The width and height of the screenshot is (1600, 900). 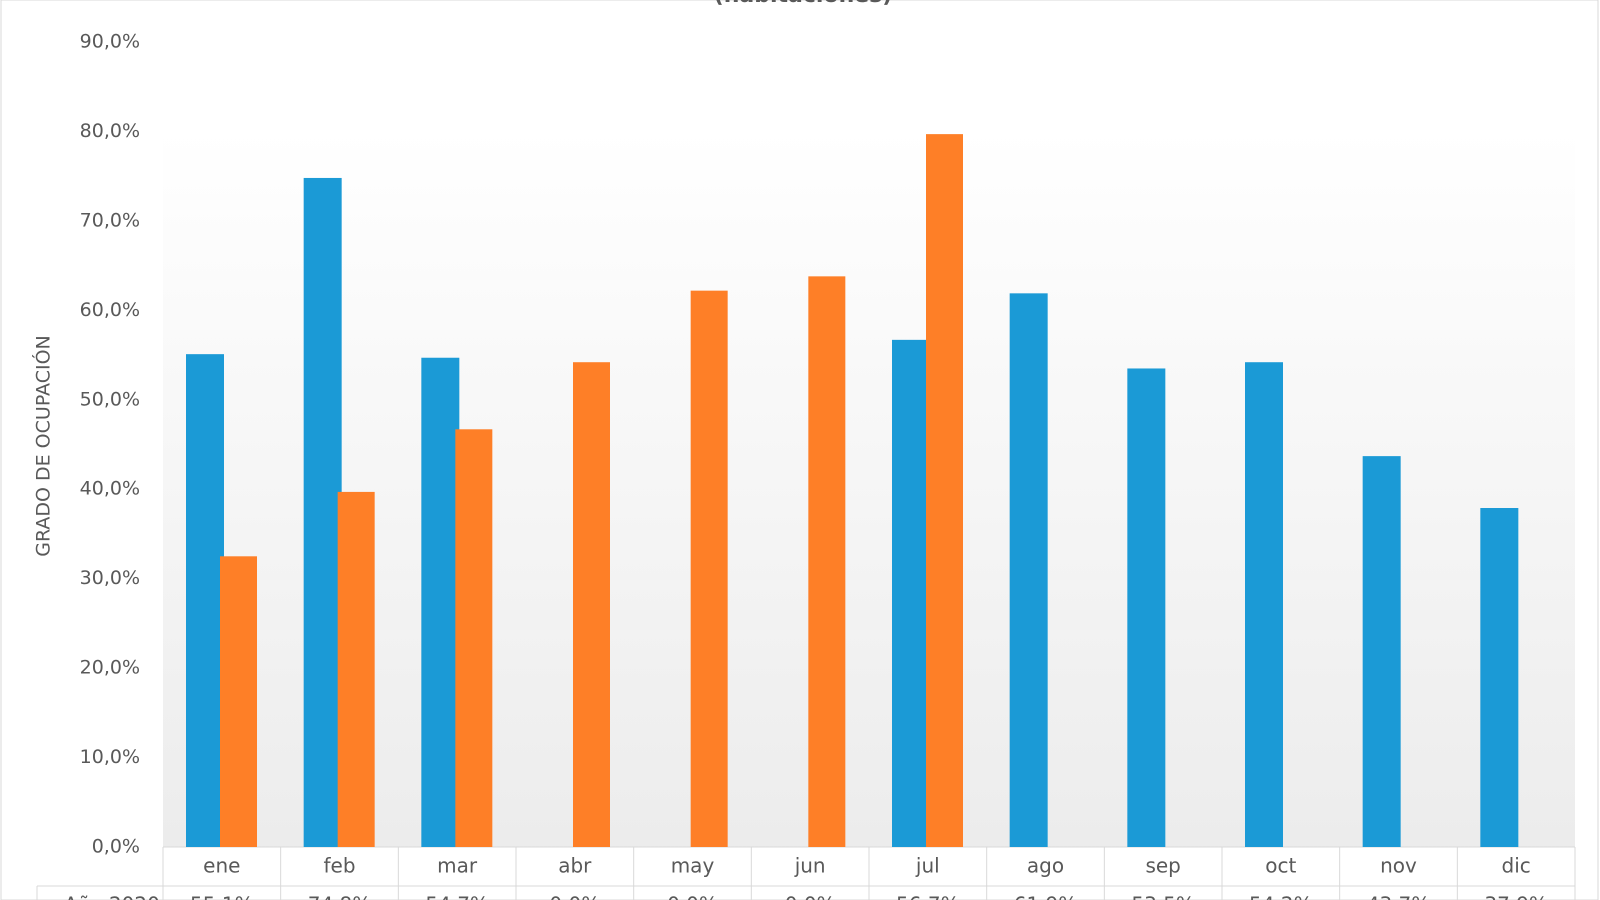 What do you see at coordinates (1163, 896) in the screenshot?
I see `value-label: 53,5%` at bounding box center [1163, 896].